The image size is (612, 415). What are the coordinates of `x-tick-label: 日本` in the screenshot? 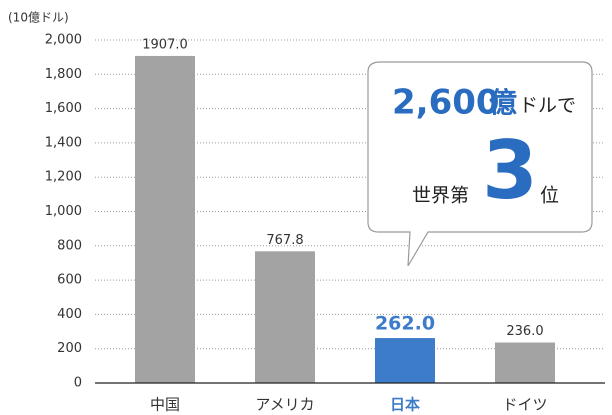 It's located at (405, 405).